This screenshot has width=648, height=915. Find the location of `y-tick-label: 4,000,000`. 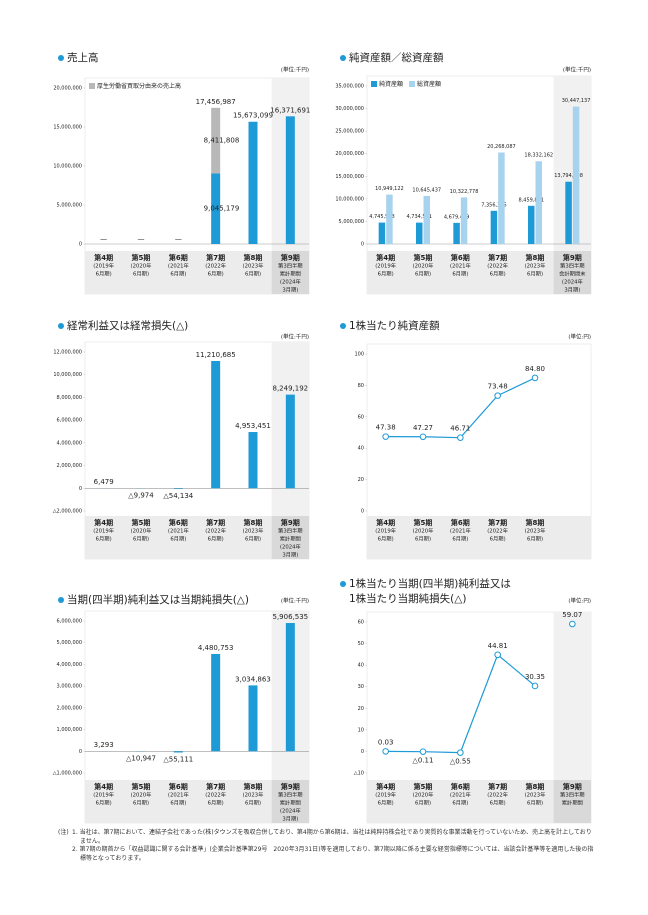

y-tick-label: 4,000,000 is located at coordinates (69, 443).